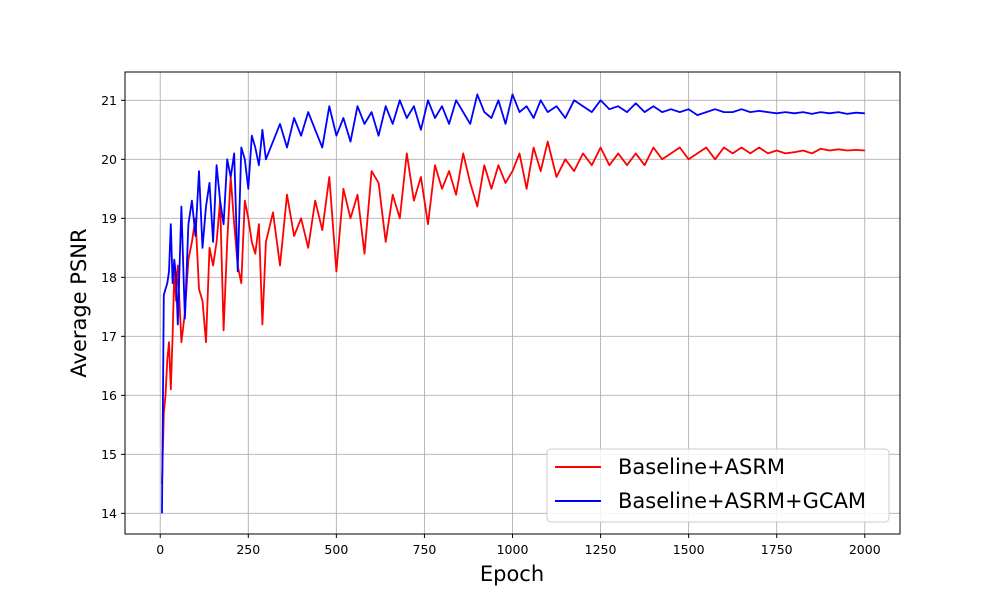  I want to click on x-tick-label: 1750, so click(777, 549).